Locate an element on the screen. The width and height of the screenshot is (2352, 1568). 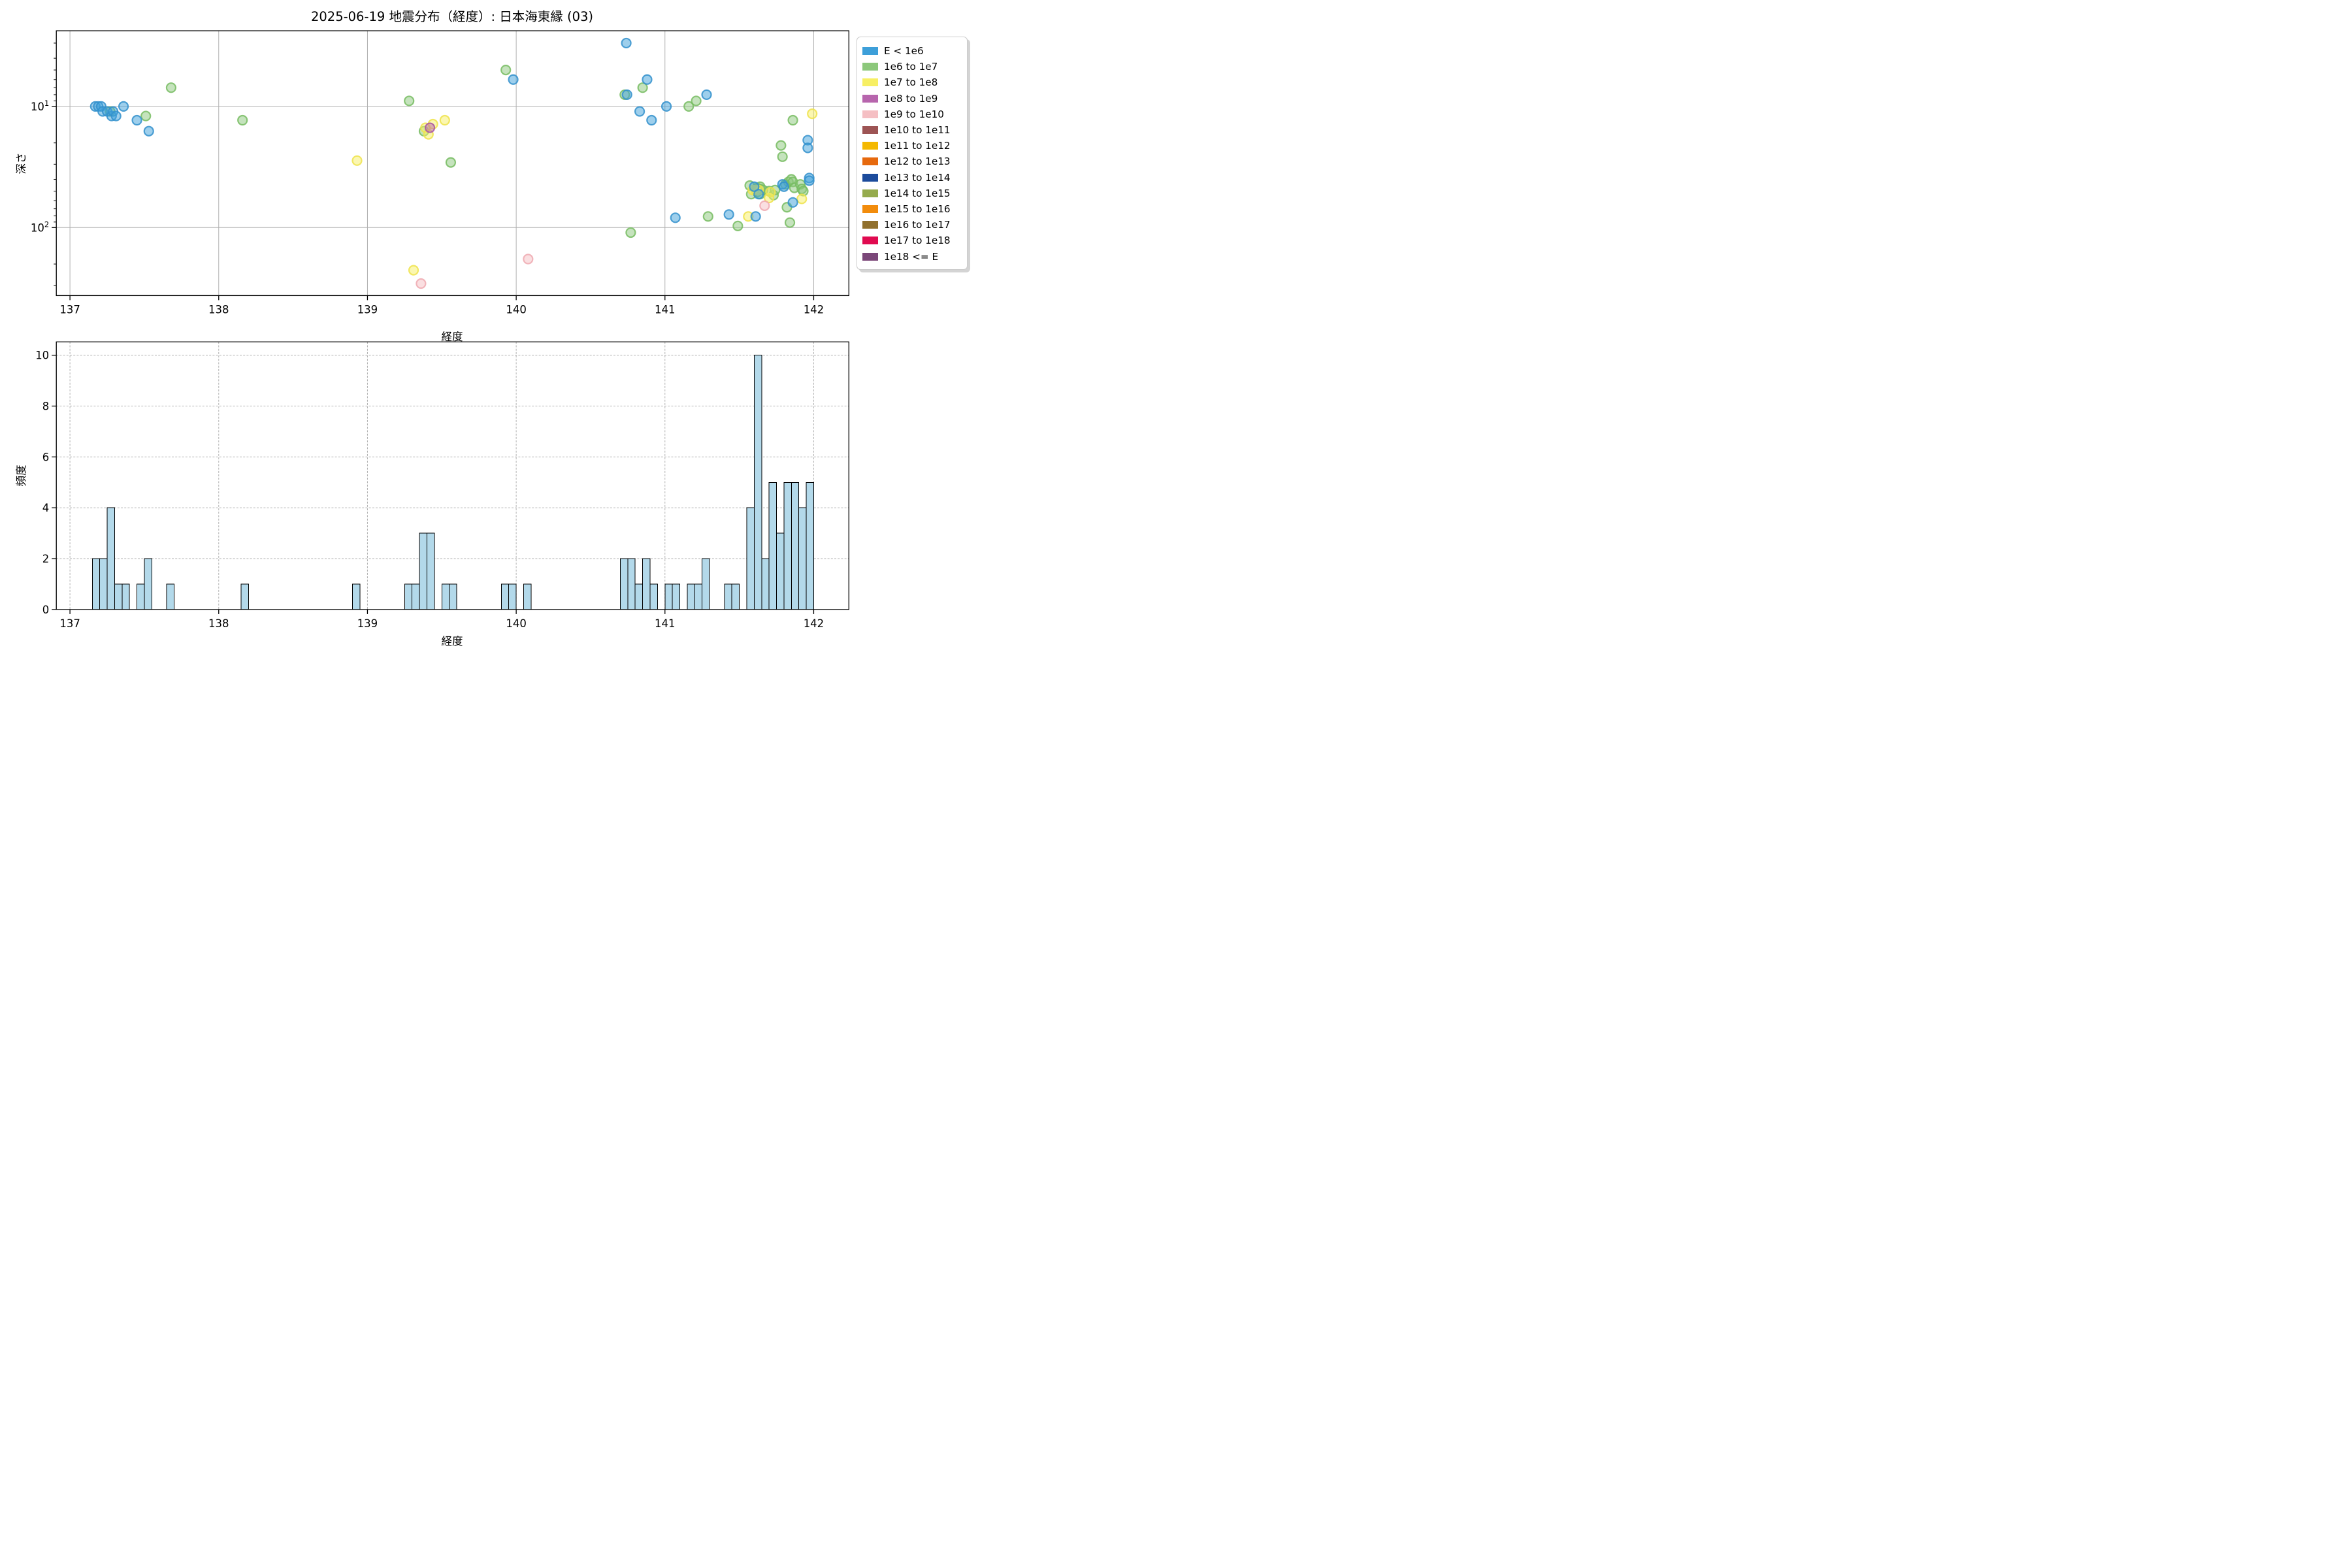
legend-item-11: 1e16 to 1e17 is located at coordinates (912, 225).